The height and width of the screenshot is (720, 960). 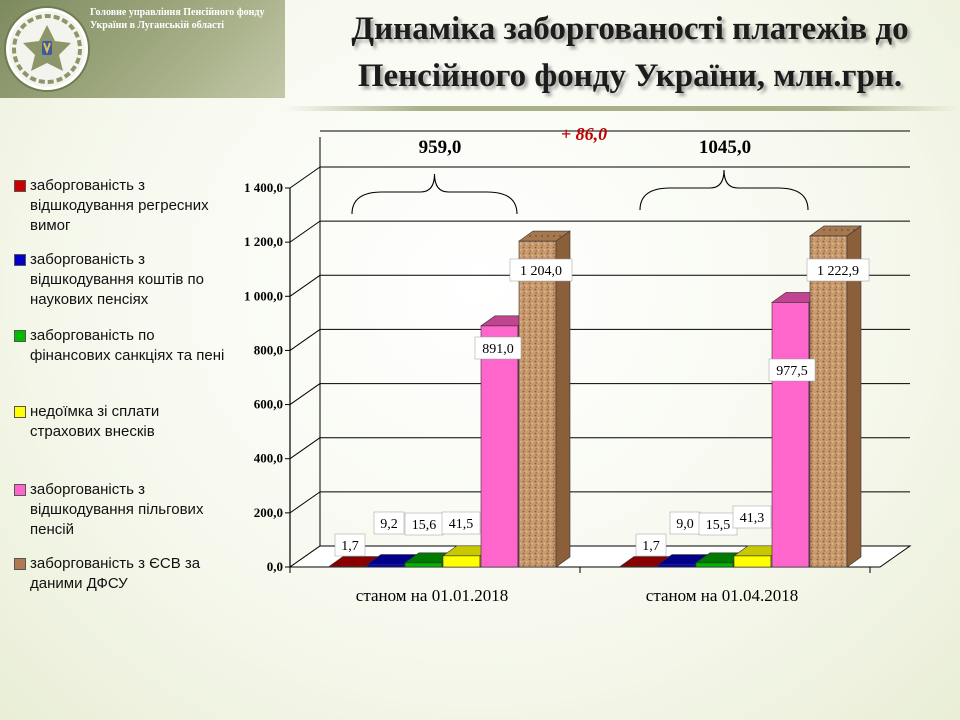 I want to click on difference-label: + 86,0, so click(x=584, y=134).